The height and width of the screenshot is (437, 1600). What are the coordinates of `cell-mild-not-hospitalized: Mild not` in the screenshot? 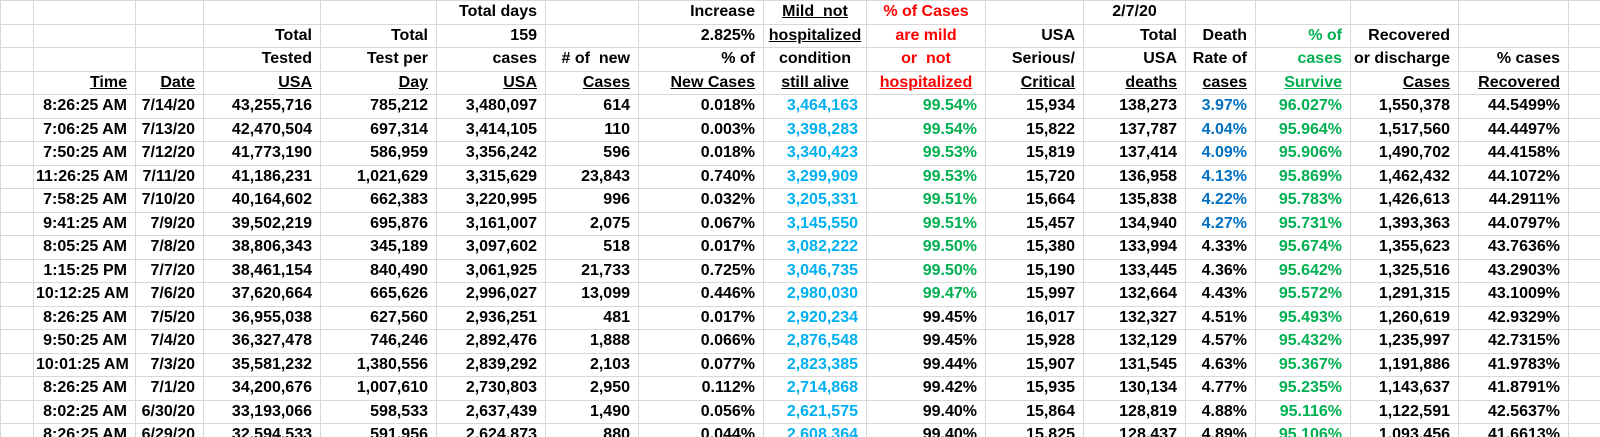 It's located at (815, 12).